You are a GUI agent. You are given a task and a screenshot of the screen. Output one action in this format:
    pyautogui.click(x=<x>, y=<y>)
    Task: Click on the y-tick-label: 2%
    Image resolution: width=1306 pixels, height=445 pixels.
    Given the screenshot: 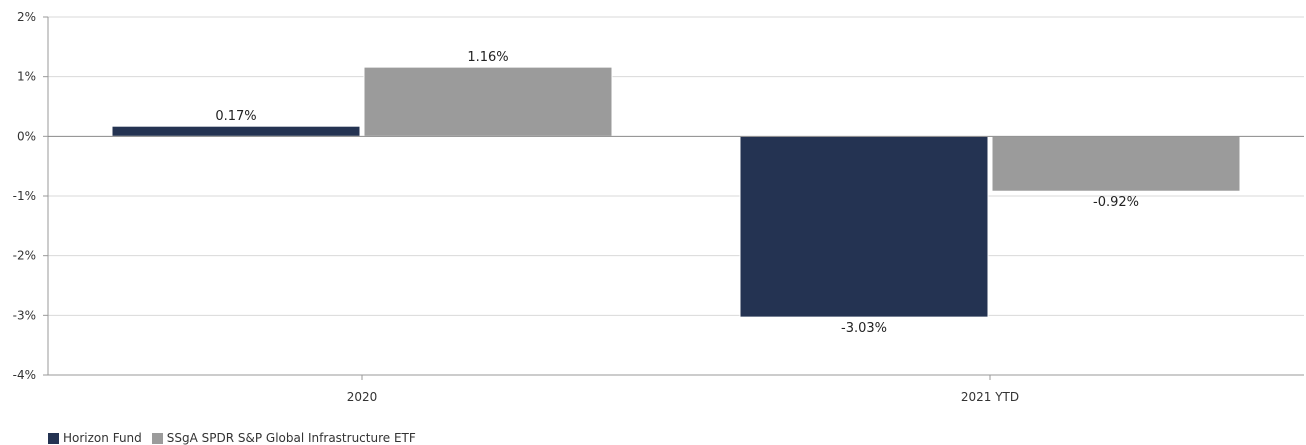 What is the action you would take?
    pyautogui.click(x=26, y=17)
    